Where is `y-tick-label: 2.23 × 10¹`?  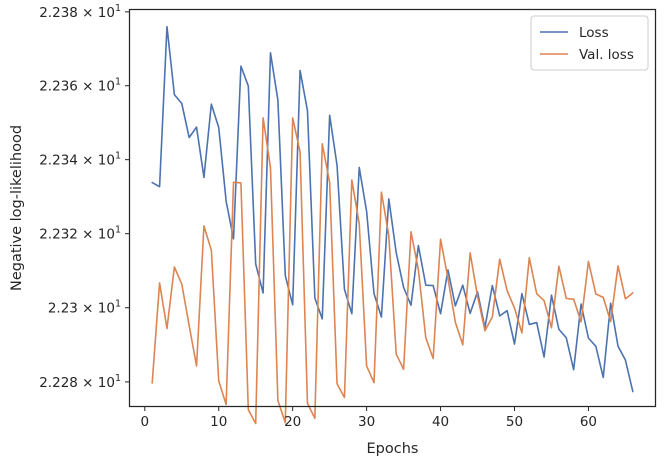 y-tick-label: 2.23 × 10¹ is located at coordinates (84, 308).